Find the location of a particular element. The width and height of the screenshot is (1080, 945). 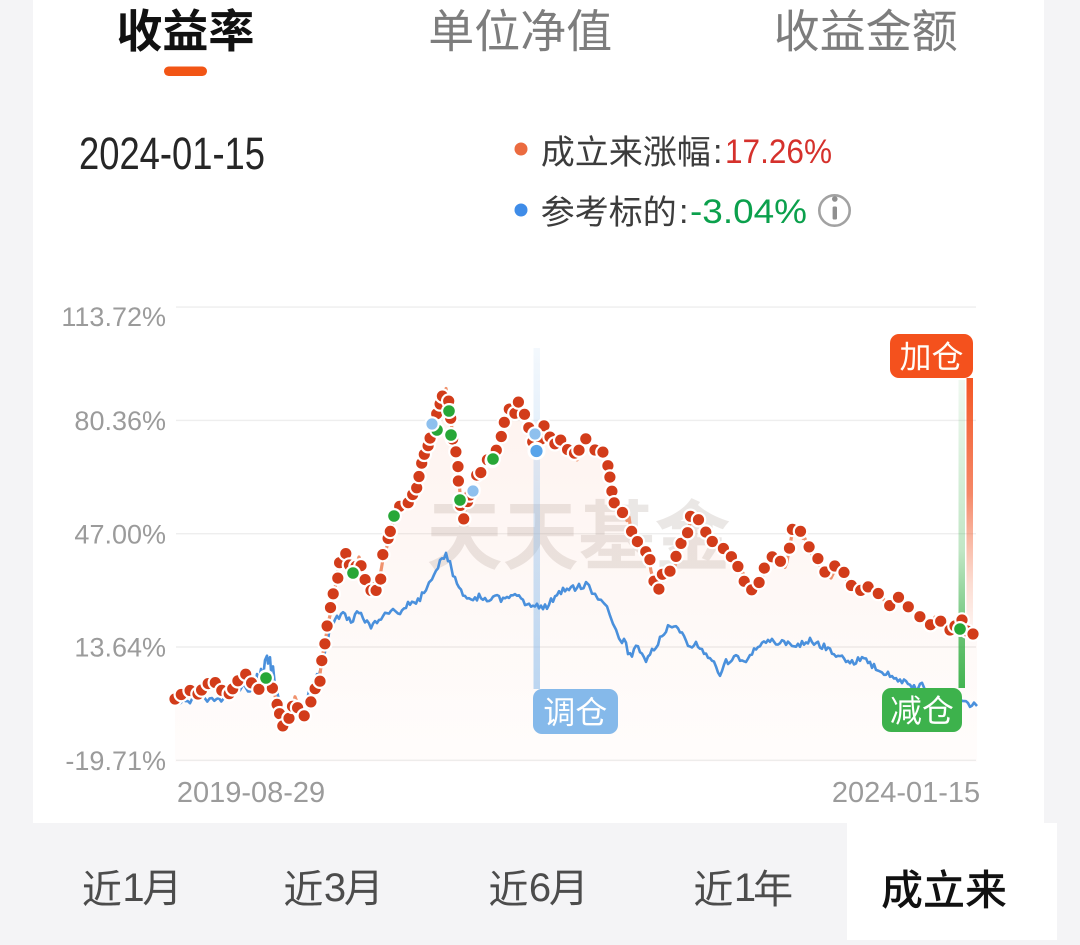

svg-text: 2019-08-29 is located at coordinates (251, 793).